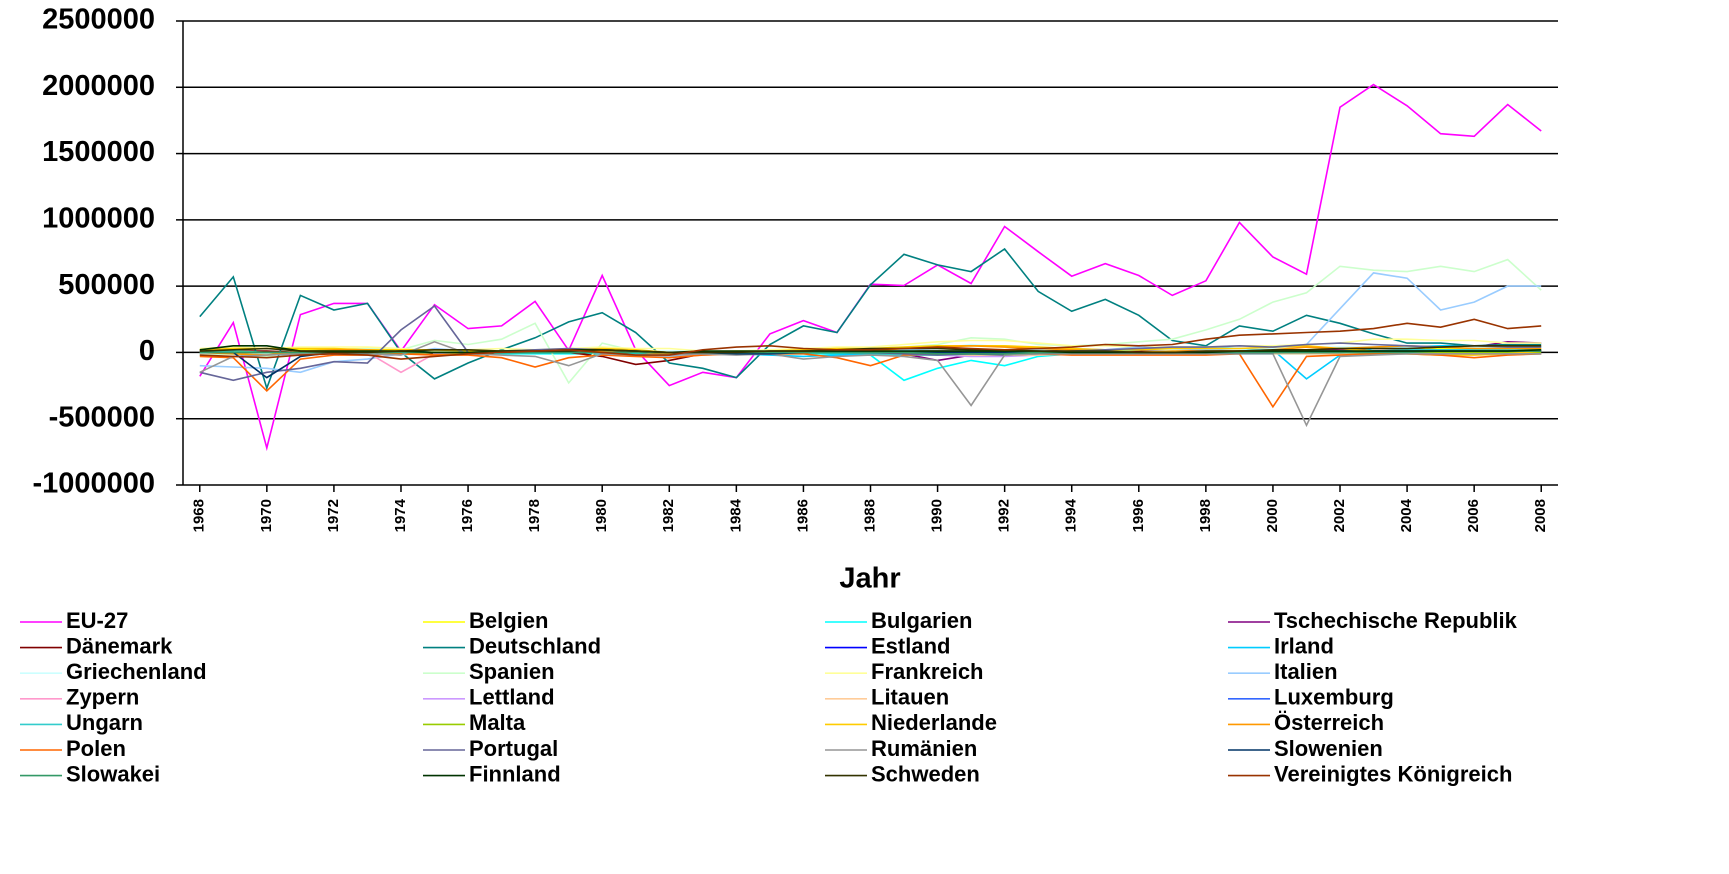 The image size is (1729, 874). Describe the element at coordinates (1334, 697) in the screenshot. I see `legend-label: Luxemburg` at that location.